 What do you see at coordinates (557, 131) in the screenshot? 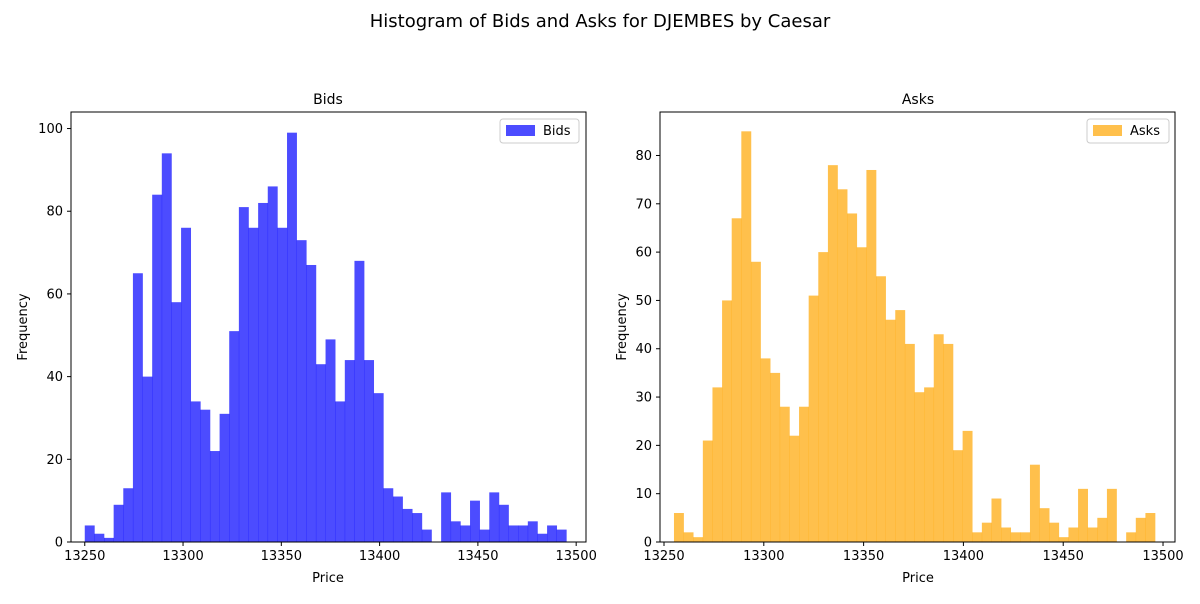
I see `bids-legend-label: Bids` at bounding box center [557, 131].